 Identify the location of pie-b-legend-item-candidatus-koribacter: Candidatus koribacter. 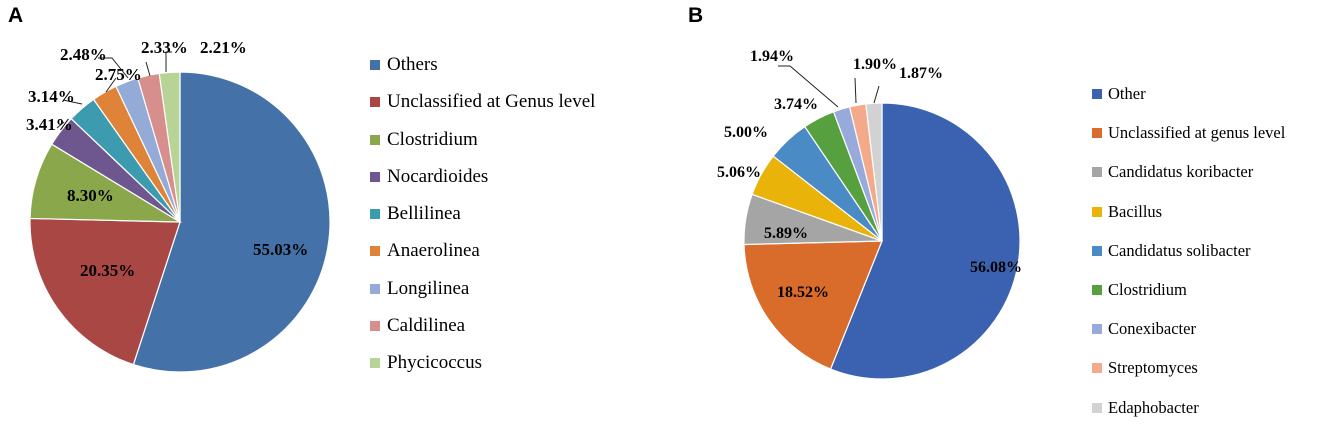
(1188, 179).